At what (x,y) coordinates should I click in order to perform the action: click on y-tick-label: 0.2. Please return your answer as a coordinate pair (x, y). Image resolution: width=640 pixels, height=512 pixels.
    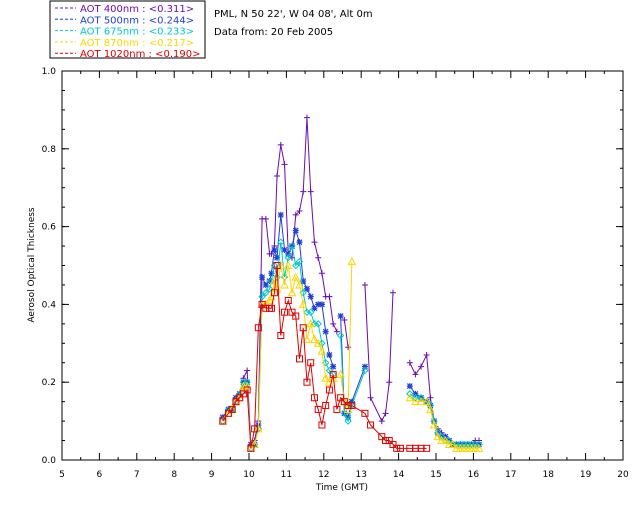
    Looking at the image, I should click on (49, 383).